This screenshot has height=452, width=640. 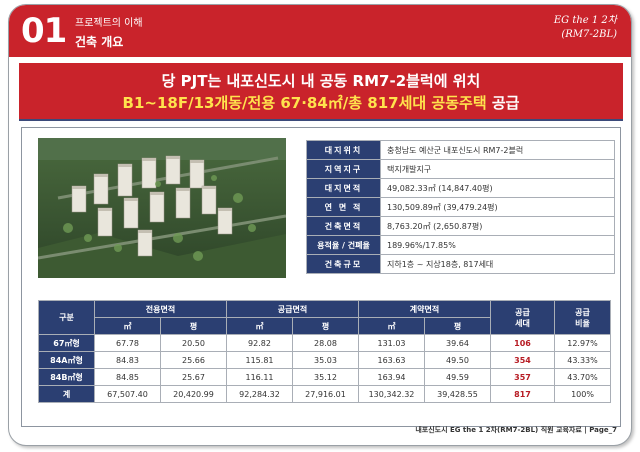 I want to click on section-subtitle: 프로젝트의 이해, so click(x=109, y=23).